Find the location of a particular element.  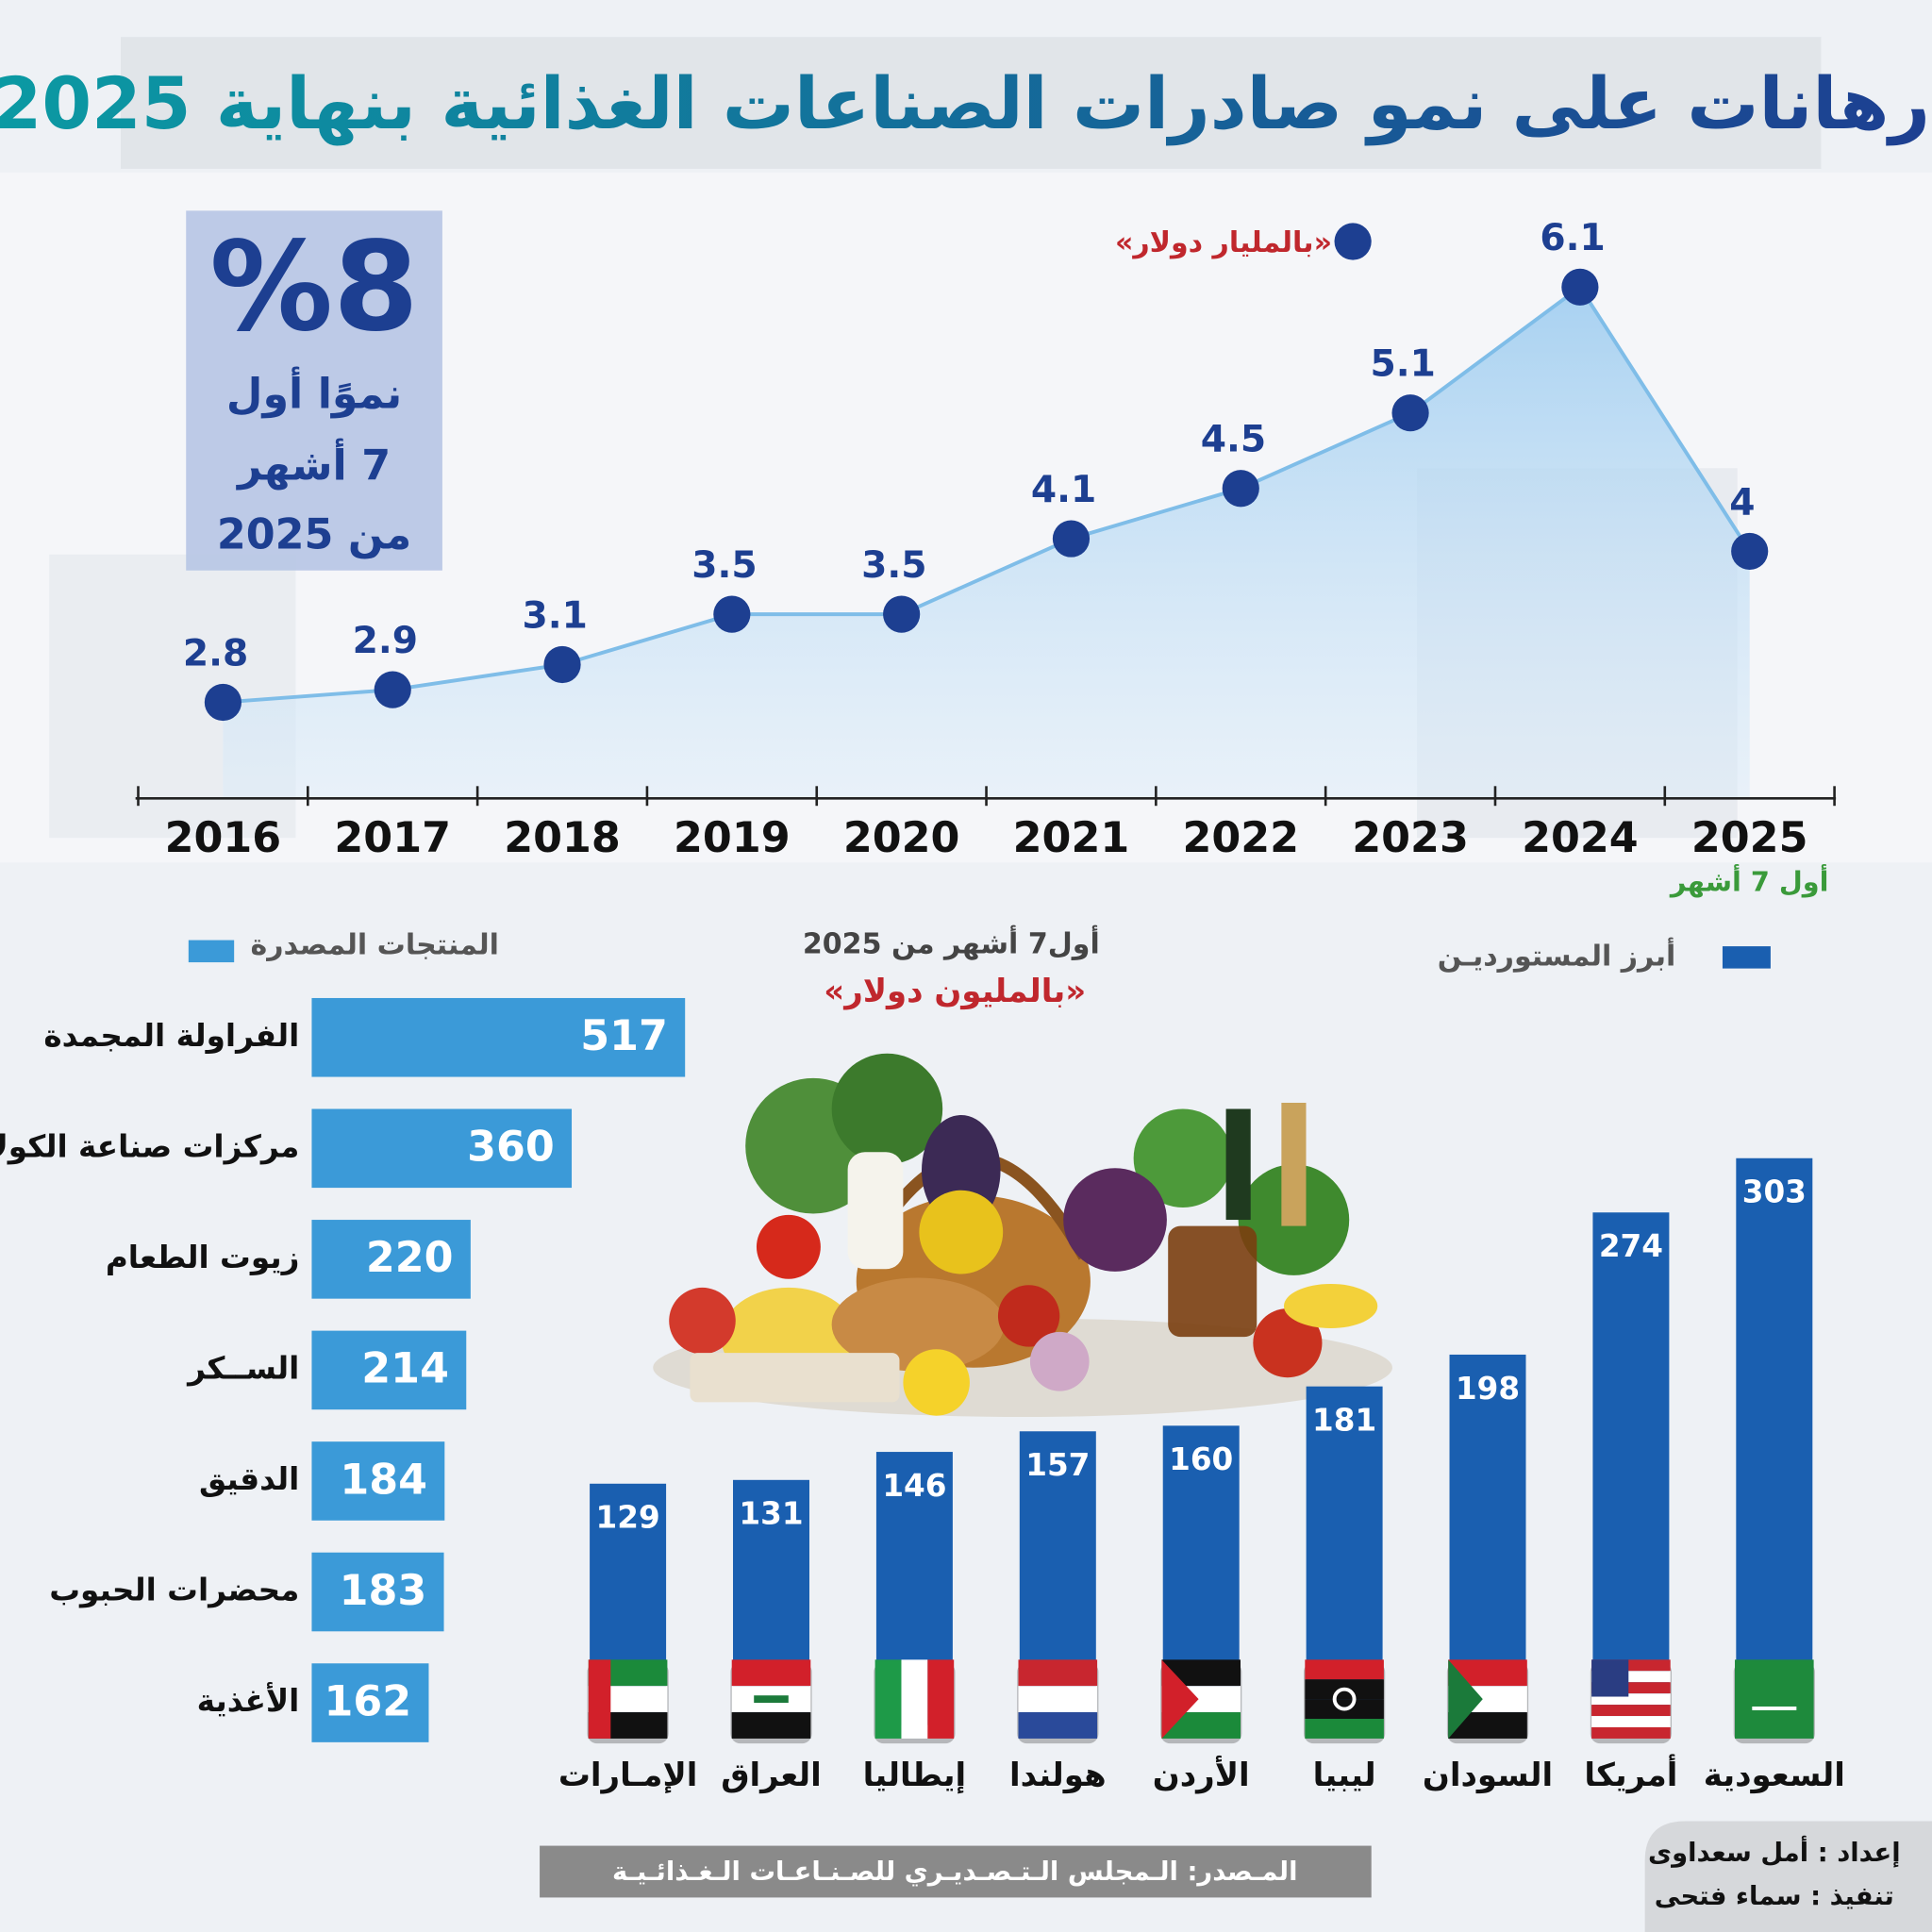

value-label: 2.9 is located at coordinates (385, 641).